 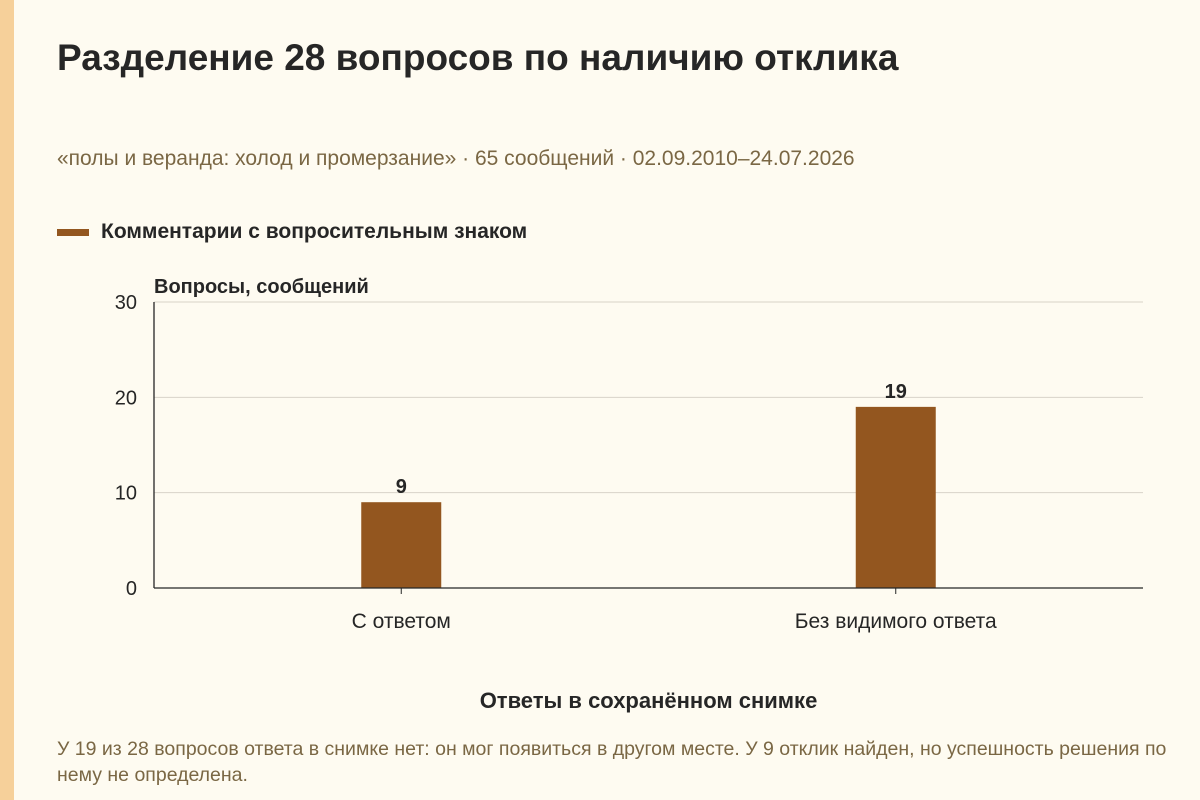 I want to click on legend-label: Комментарии с вопросительным знаком, so click(x=314, y=231).